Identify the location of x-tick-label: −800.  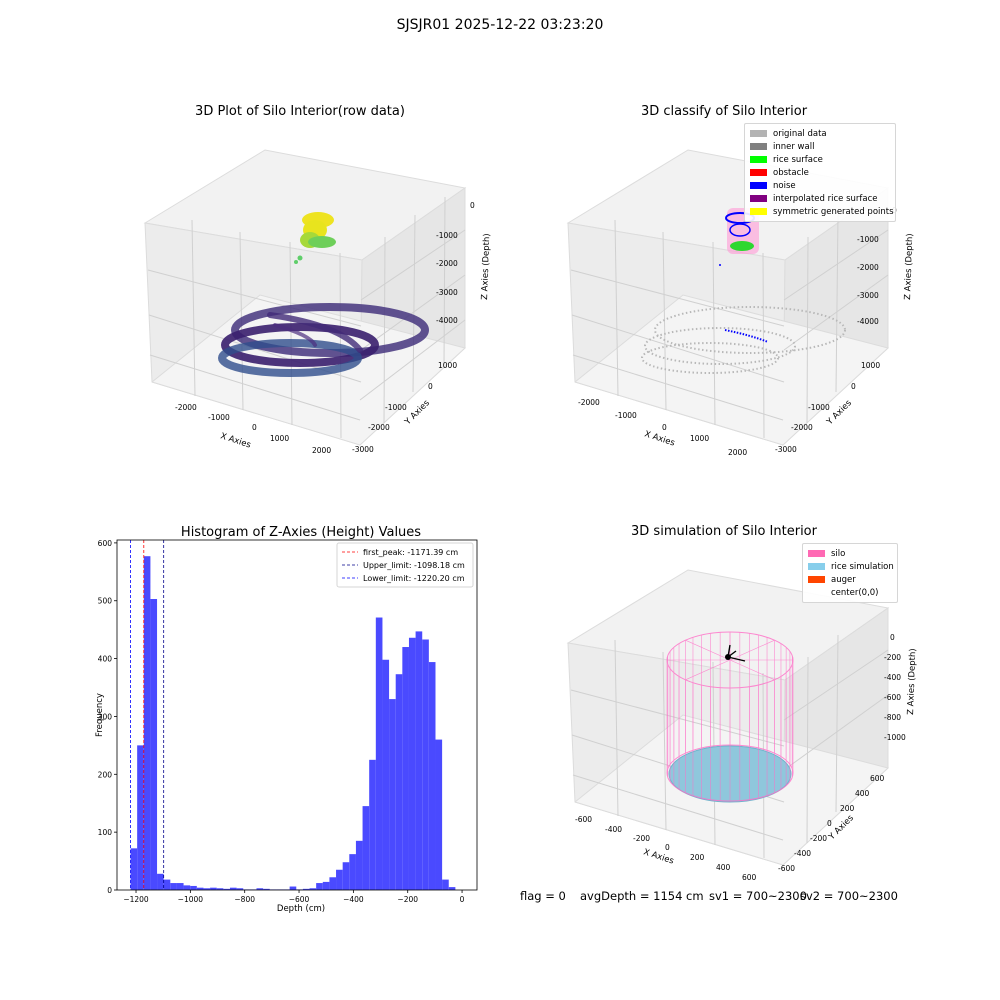
(244, 899).